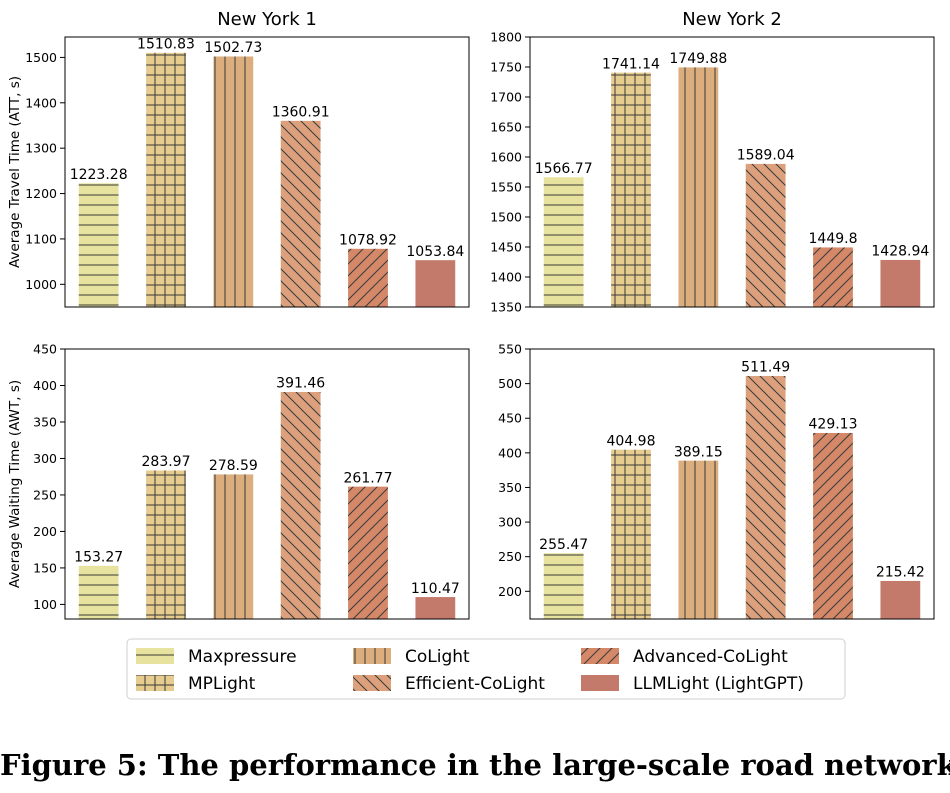 Image resolution: width=950 pixels, height=793 pixels. What do you see at coordinates (372, 683) in the screenshot?
I see `legend-swatch-efficient-colight` at bounding box center [372, 683].